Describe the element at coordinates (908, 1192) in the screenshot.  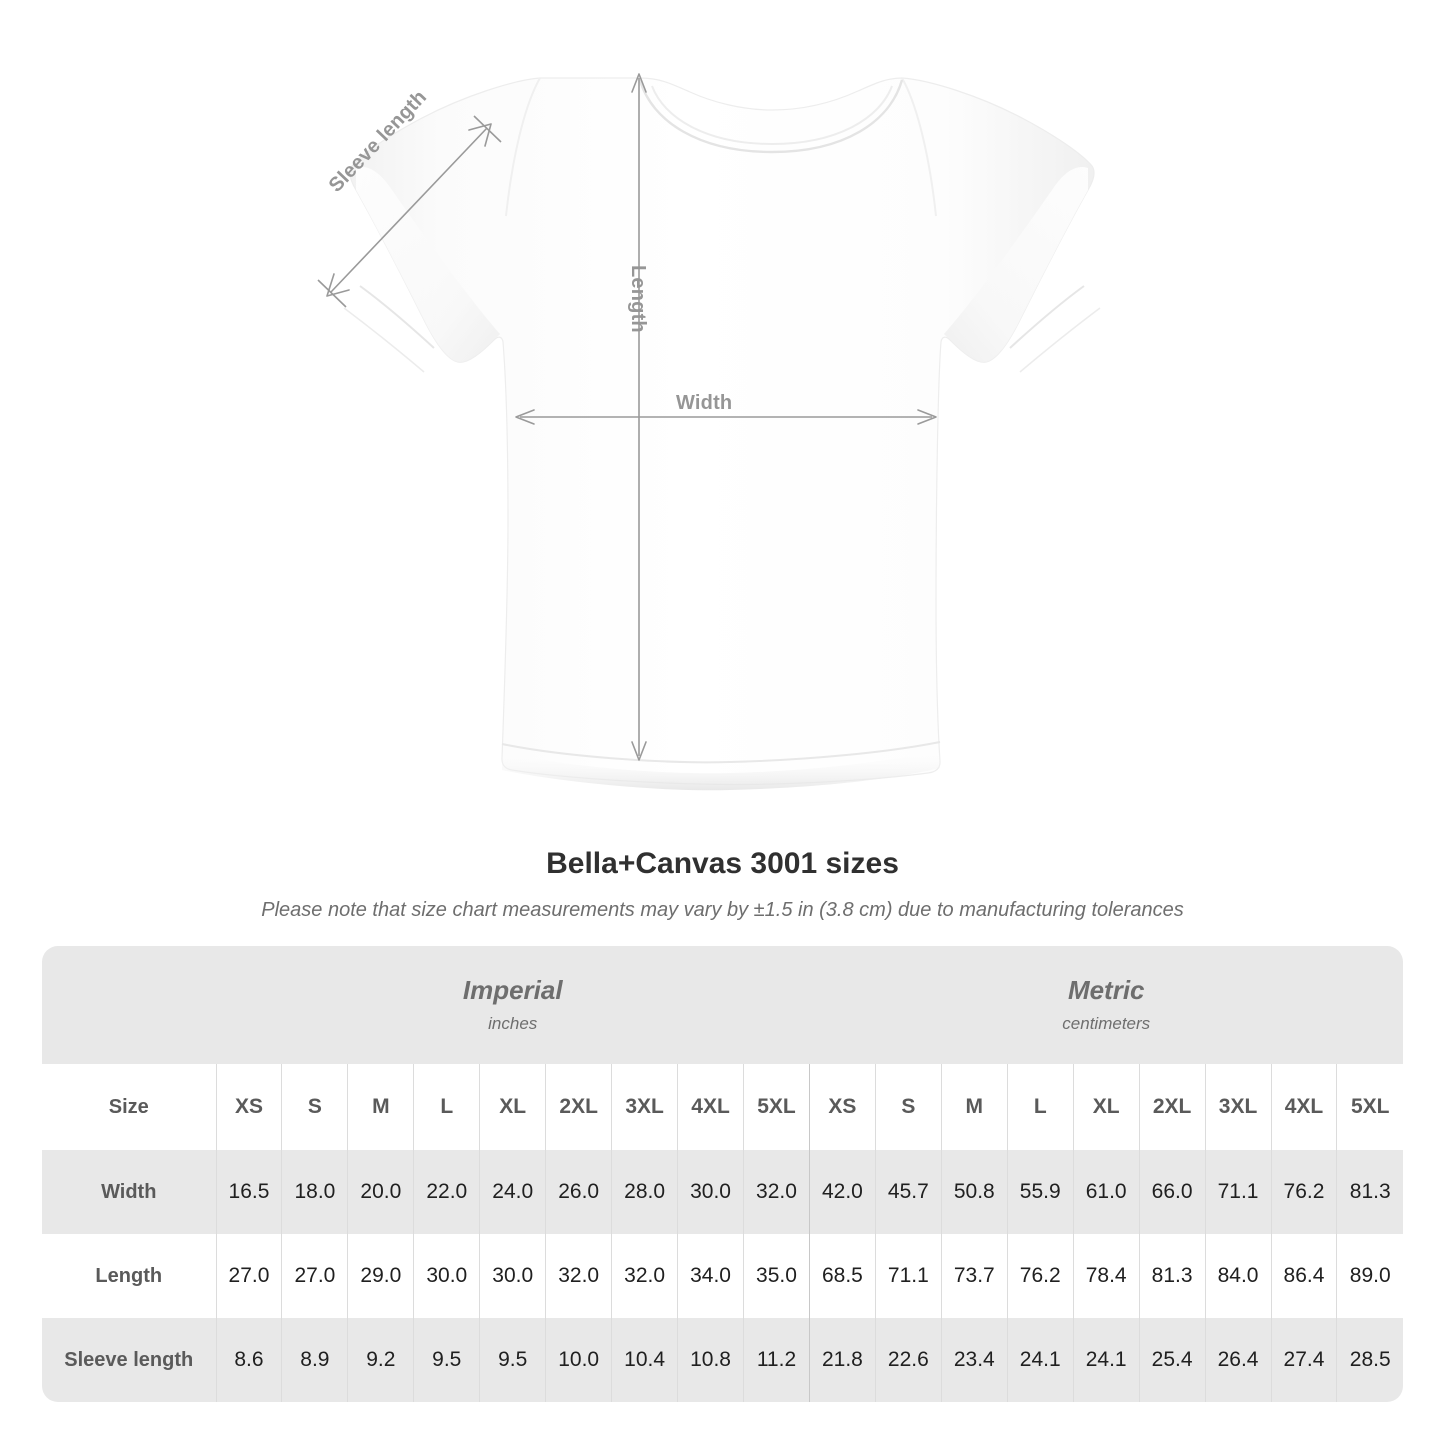
I see `cell-width-met-s: 45.7` at that location.